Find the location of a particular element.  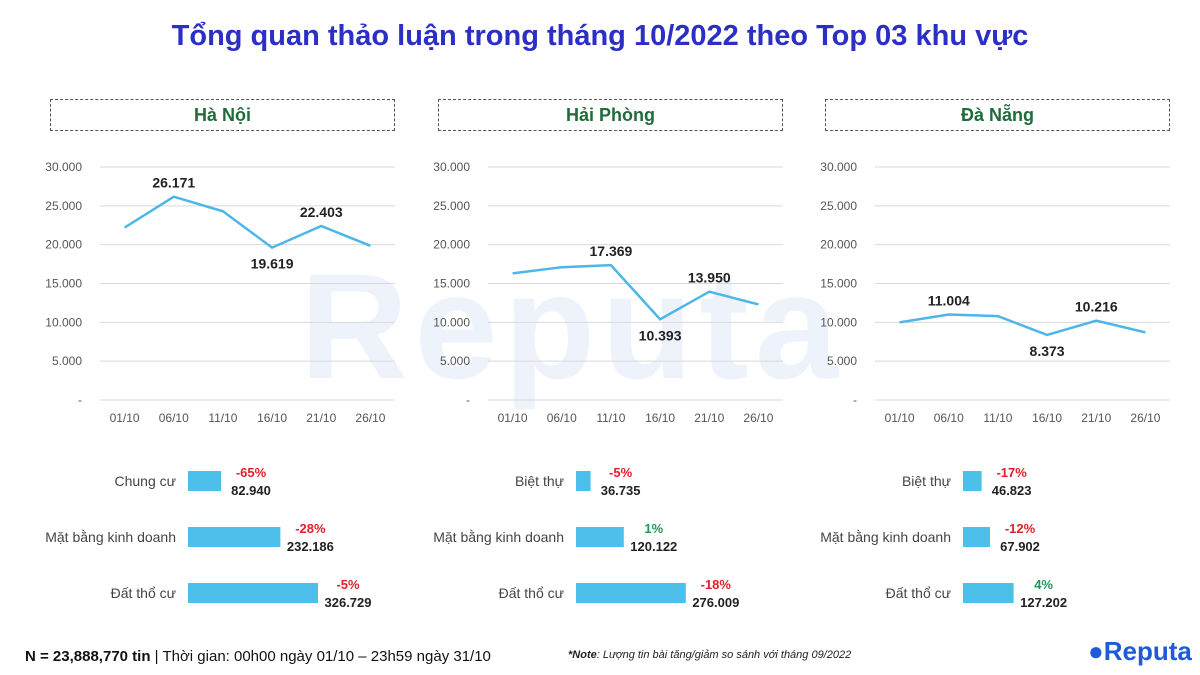

data-label: 10.216 is located at coordinates (1096, 307).